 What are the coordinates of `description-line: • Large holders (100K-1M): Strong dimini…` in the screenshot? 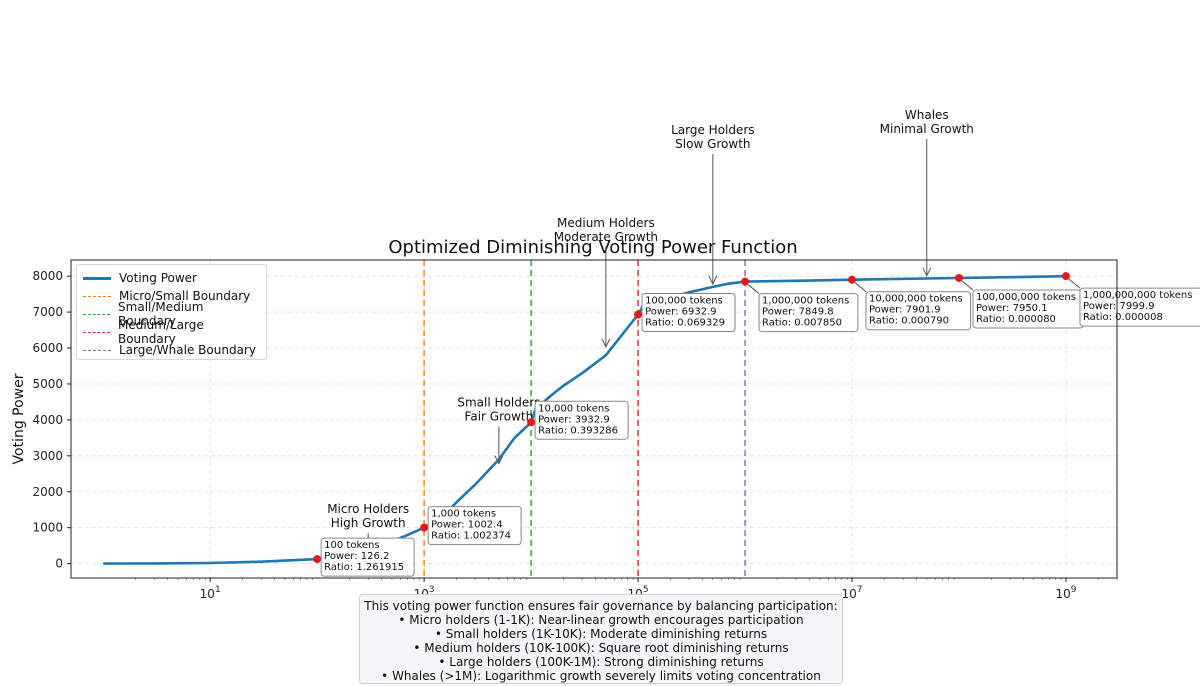 It's located at (601, 662).